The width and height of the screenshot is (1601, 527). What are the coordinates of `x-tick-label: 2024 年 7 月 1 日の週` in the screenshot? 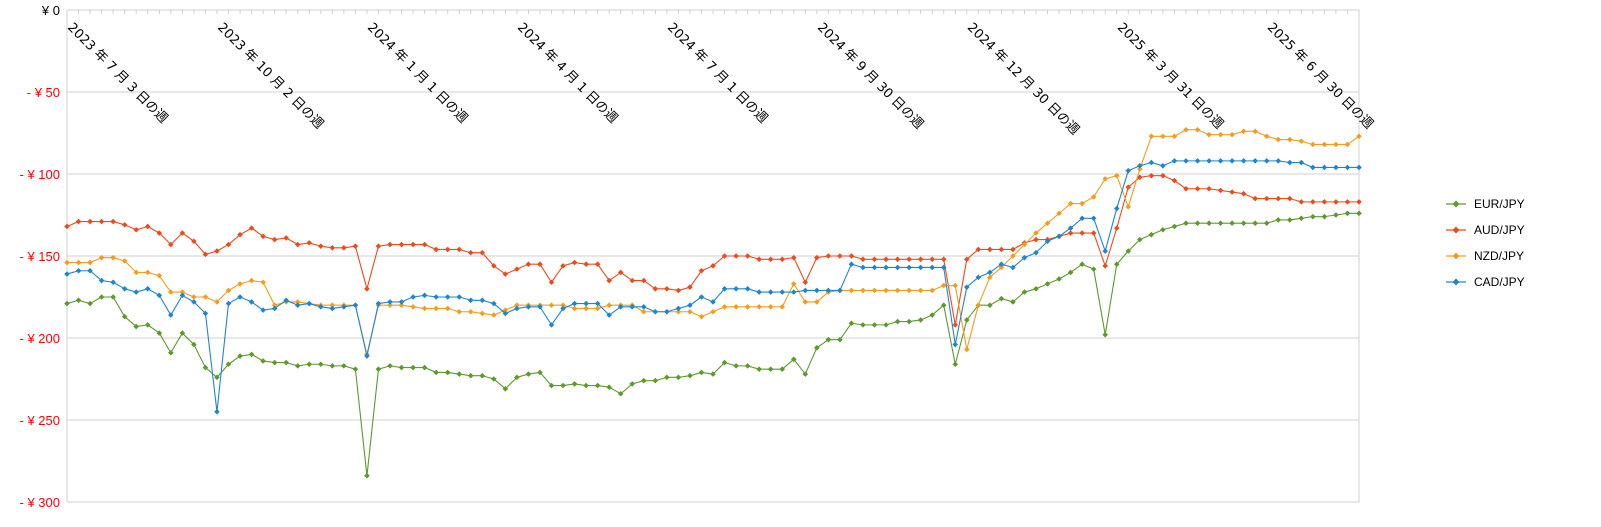 It's located at (717, 73).